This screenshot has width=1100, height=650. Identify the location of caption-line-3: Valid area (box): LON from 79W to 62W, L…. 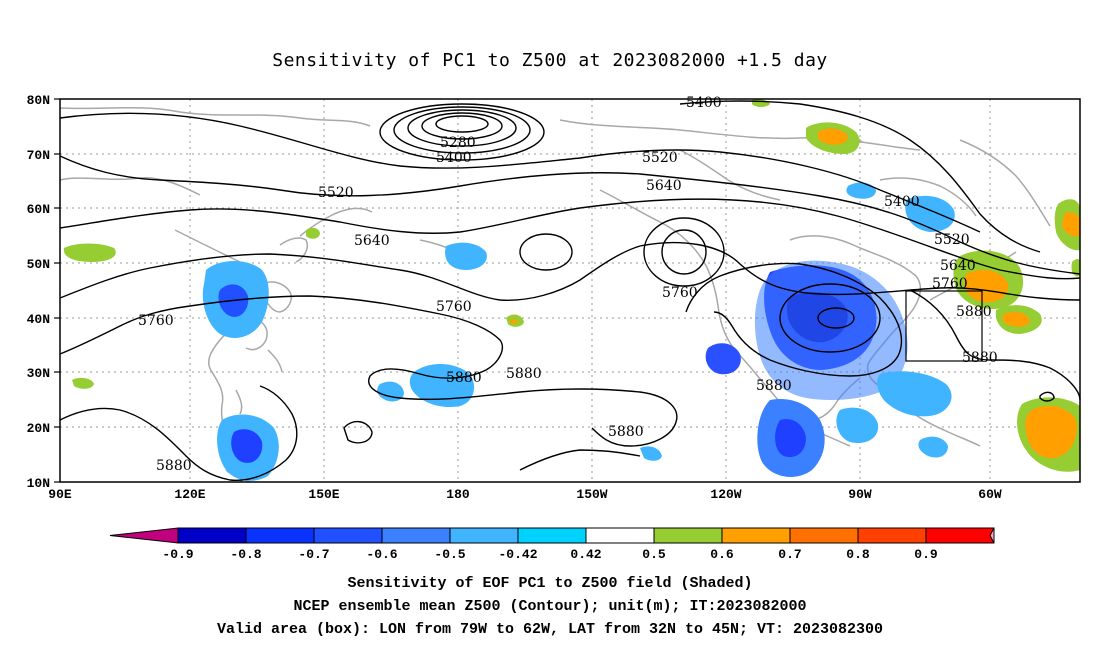
(550, 629).